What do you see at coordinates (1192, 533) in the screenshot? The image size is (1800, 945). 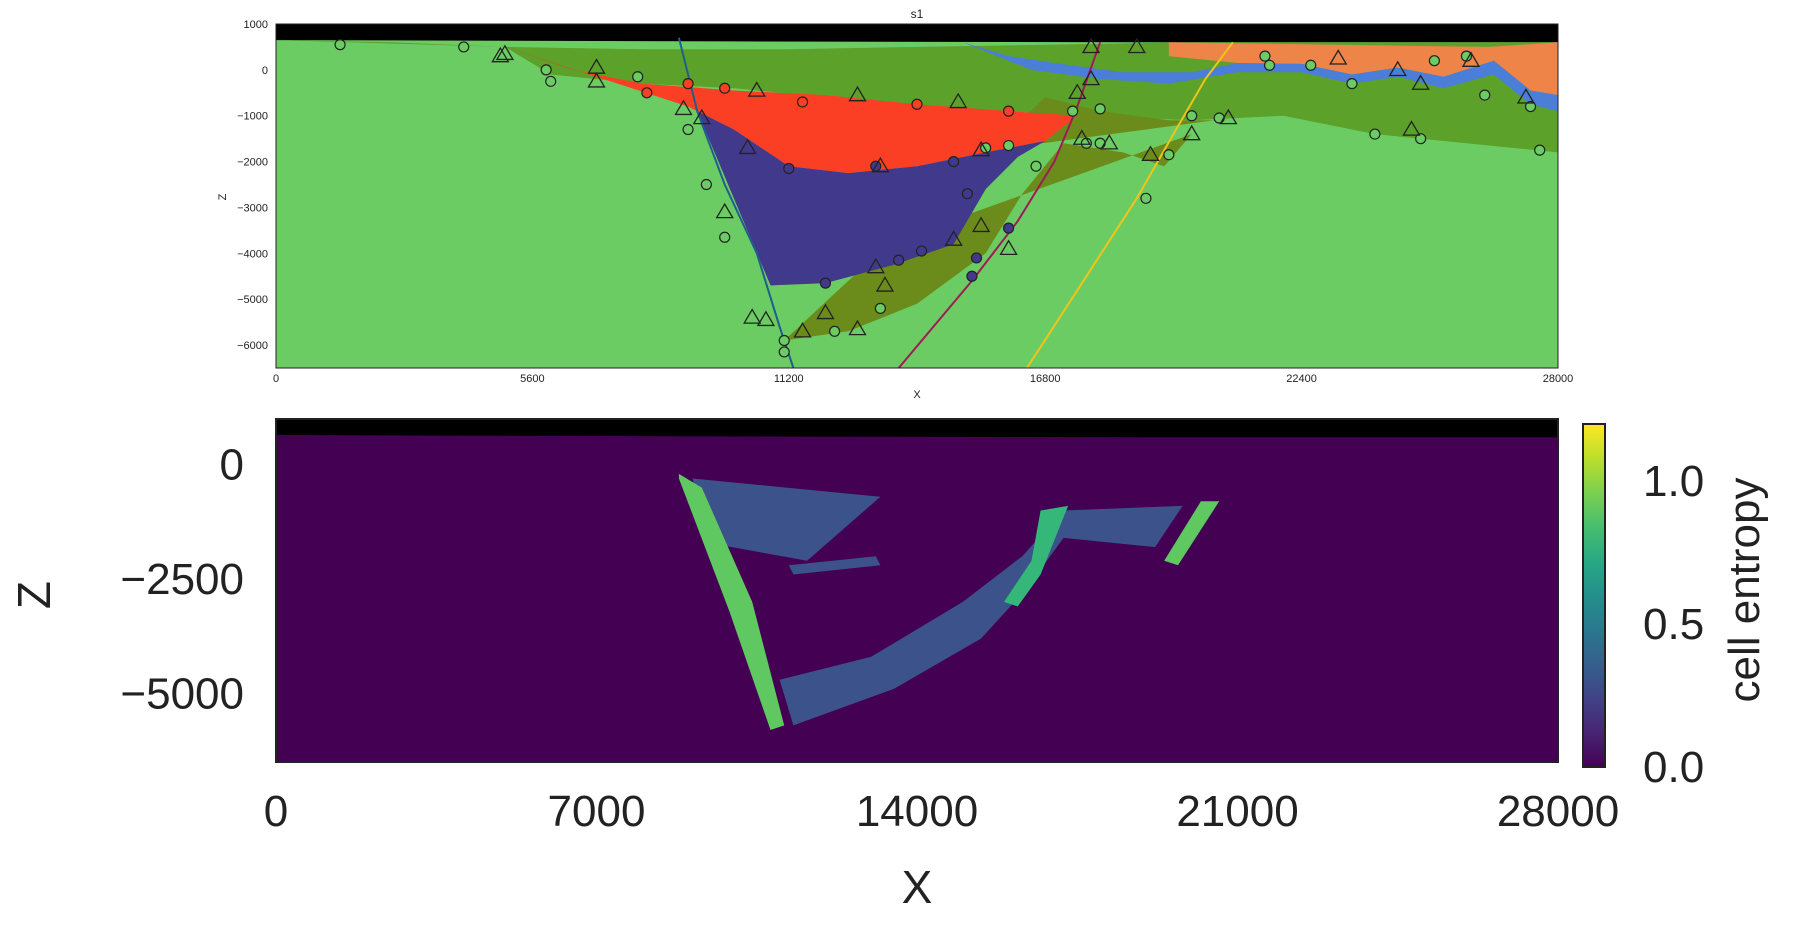 I see `entropy-region-fault-3-band` at bounding box center [1192, 533].